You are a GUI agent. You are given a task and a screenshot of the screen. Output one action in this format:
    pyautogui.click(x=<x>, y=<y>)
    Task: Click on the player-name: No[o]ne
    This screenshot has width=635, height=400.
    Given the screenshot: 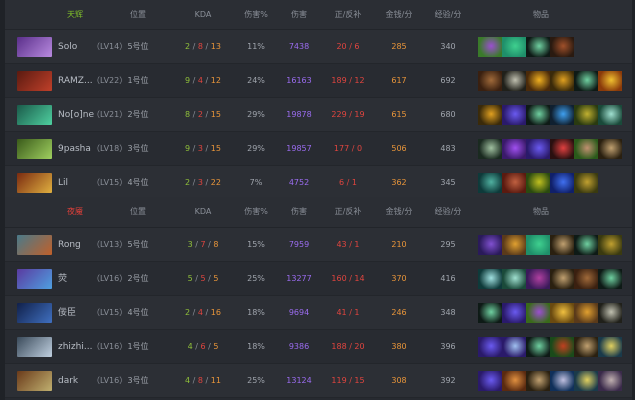 What is the action you would take?
    pyautogui.click(x=76, y=115)
    